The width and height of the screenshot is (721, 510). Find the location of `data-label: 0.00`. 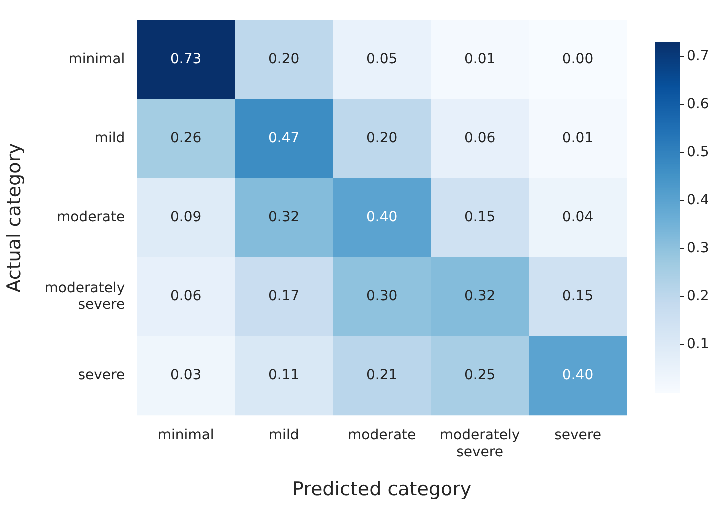

data-label: 0.00 is located at coordinates (578, 60).